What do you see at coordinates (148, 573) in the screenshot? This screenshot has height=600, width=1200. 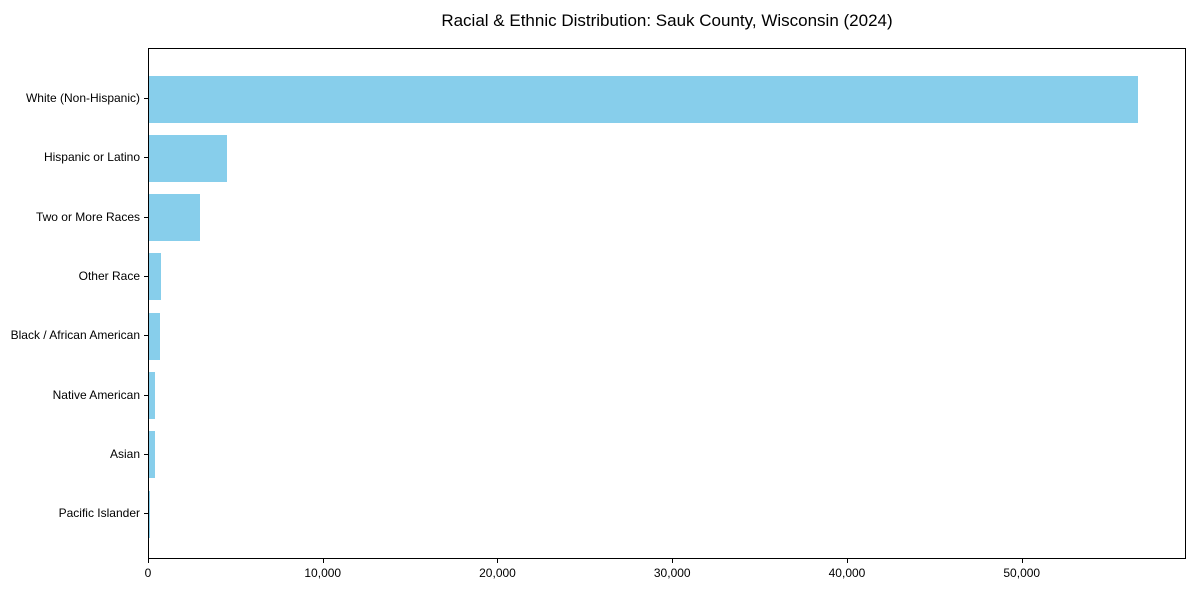 I see `x-tick-label: 0` at bounding box center [148, 573].